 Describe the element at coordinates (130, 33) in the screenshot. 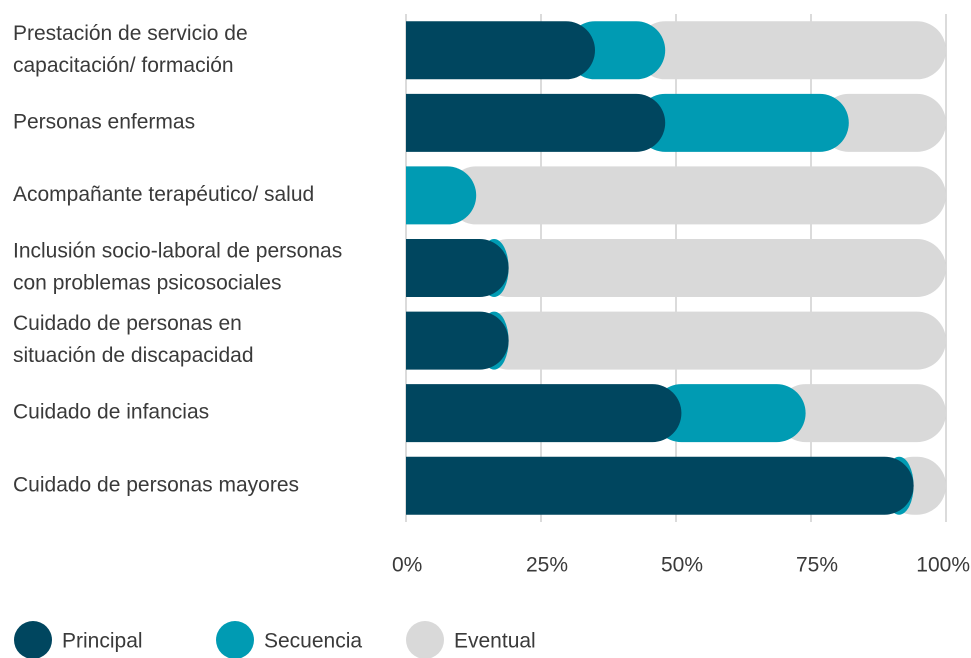

I see `category-label: Prestación de servicio de` at that location.